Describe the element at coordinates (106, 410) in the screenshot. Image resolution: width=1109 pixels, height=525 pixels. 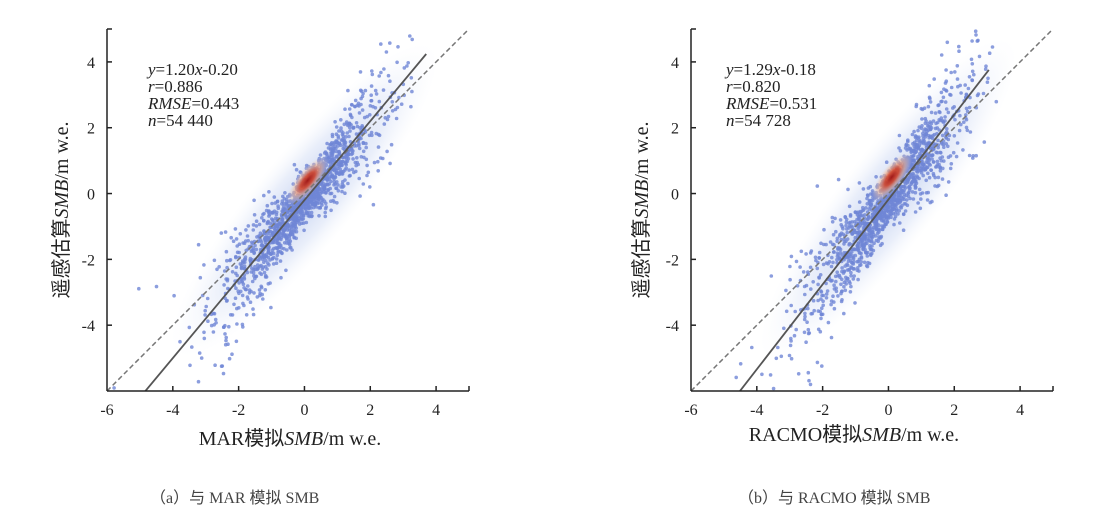
I see `x-tick-label: -6` at that location.